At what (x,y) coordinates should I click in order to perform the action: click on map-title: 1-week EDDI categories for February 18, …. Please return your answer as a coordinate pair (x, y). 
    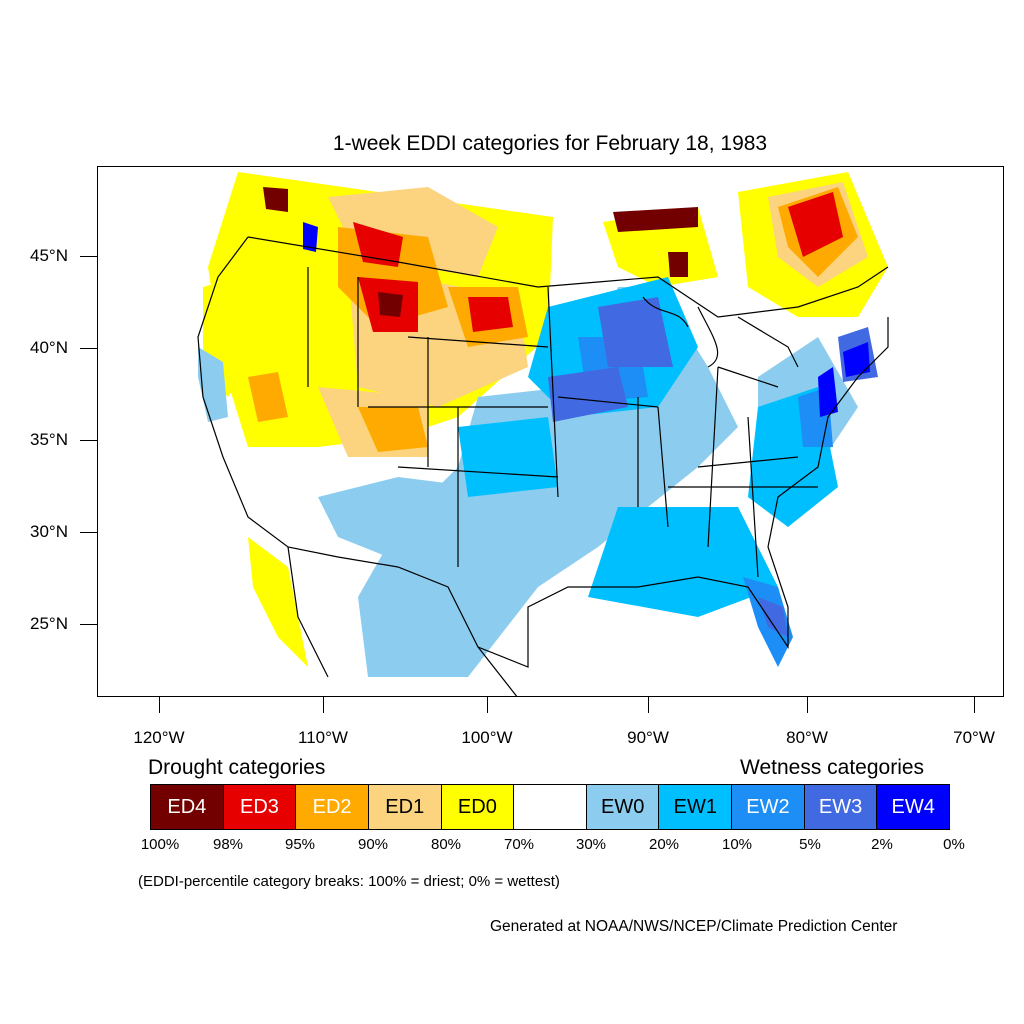
    Looking at the image, I should click on (550, 143).